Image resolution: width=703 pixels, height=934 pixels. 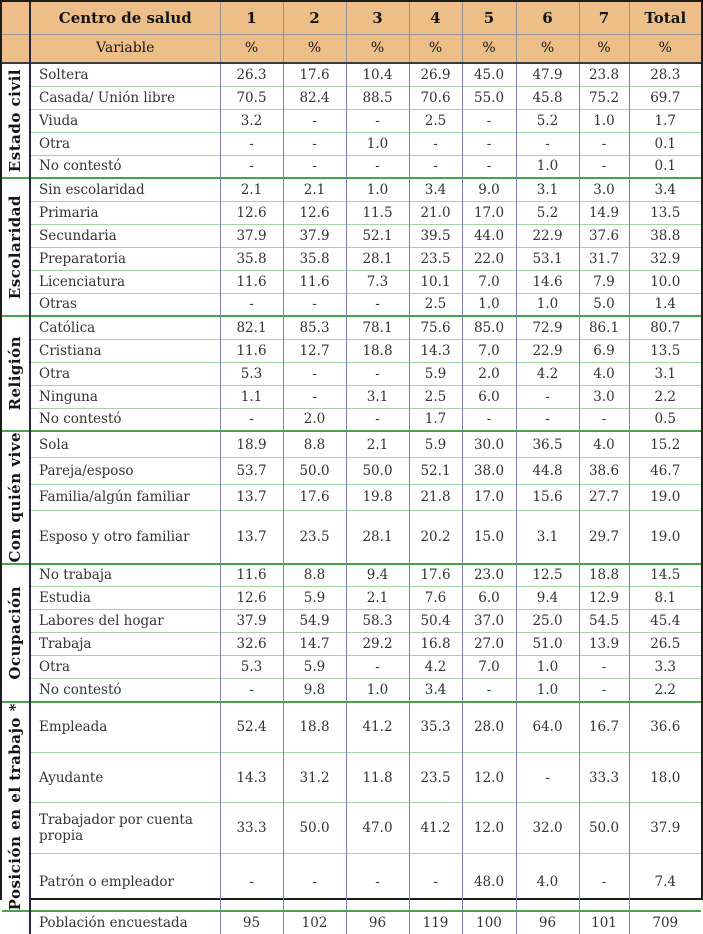 I want to click on cell-value: 96, so click(x=547, y=921).